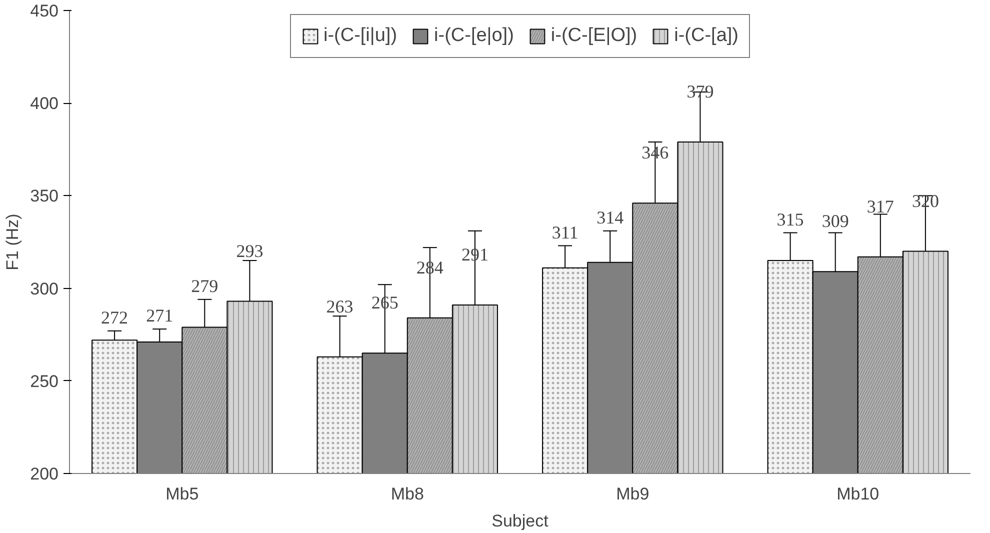 This screenshot has height=533, width=990. What do you see at coordinates (250, 250) in the screenshot?
I see `data-label: 293` at bounding box center [250, 250].